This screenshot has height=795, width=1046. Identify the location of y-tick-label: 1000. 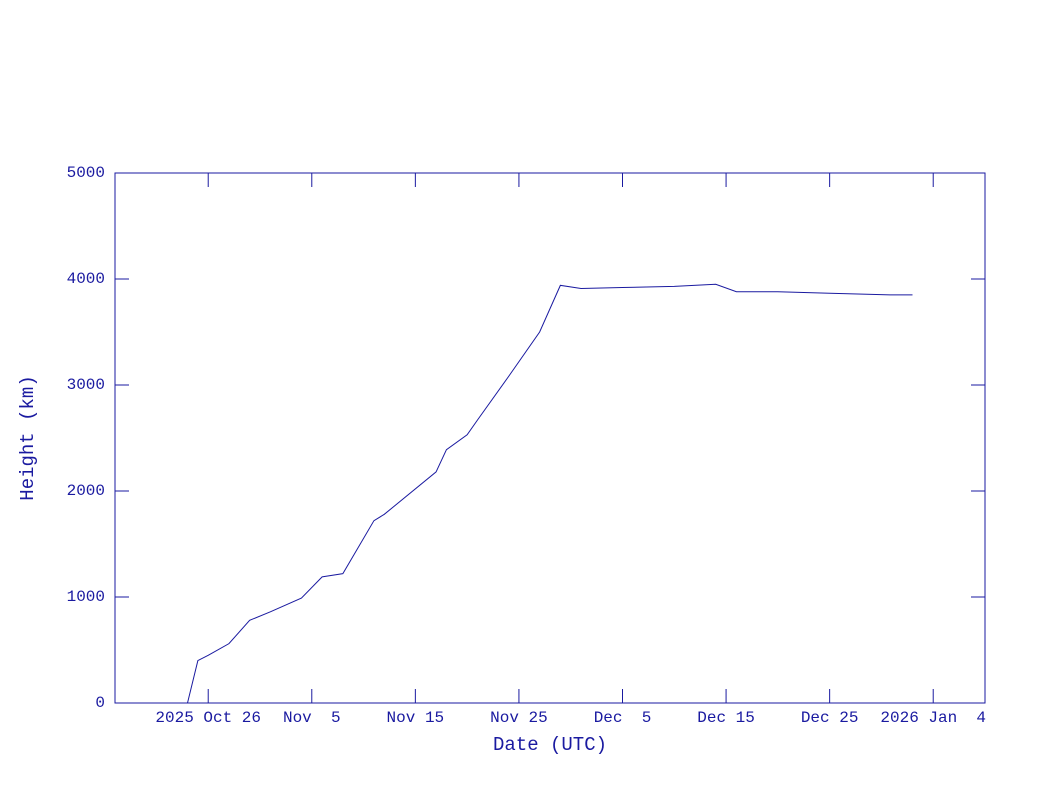
(86, 597).